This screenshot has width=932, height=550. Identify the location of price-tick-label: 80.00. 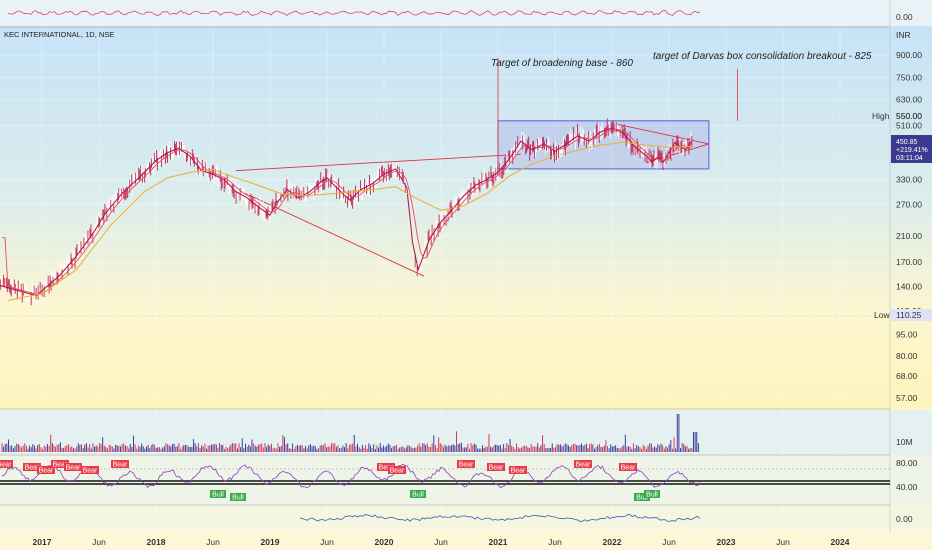
(907, 356).